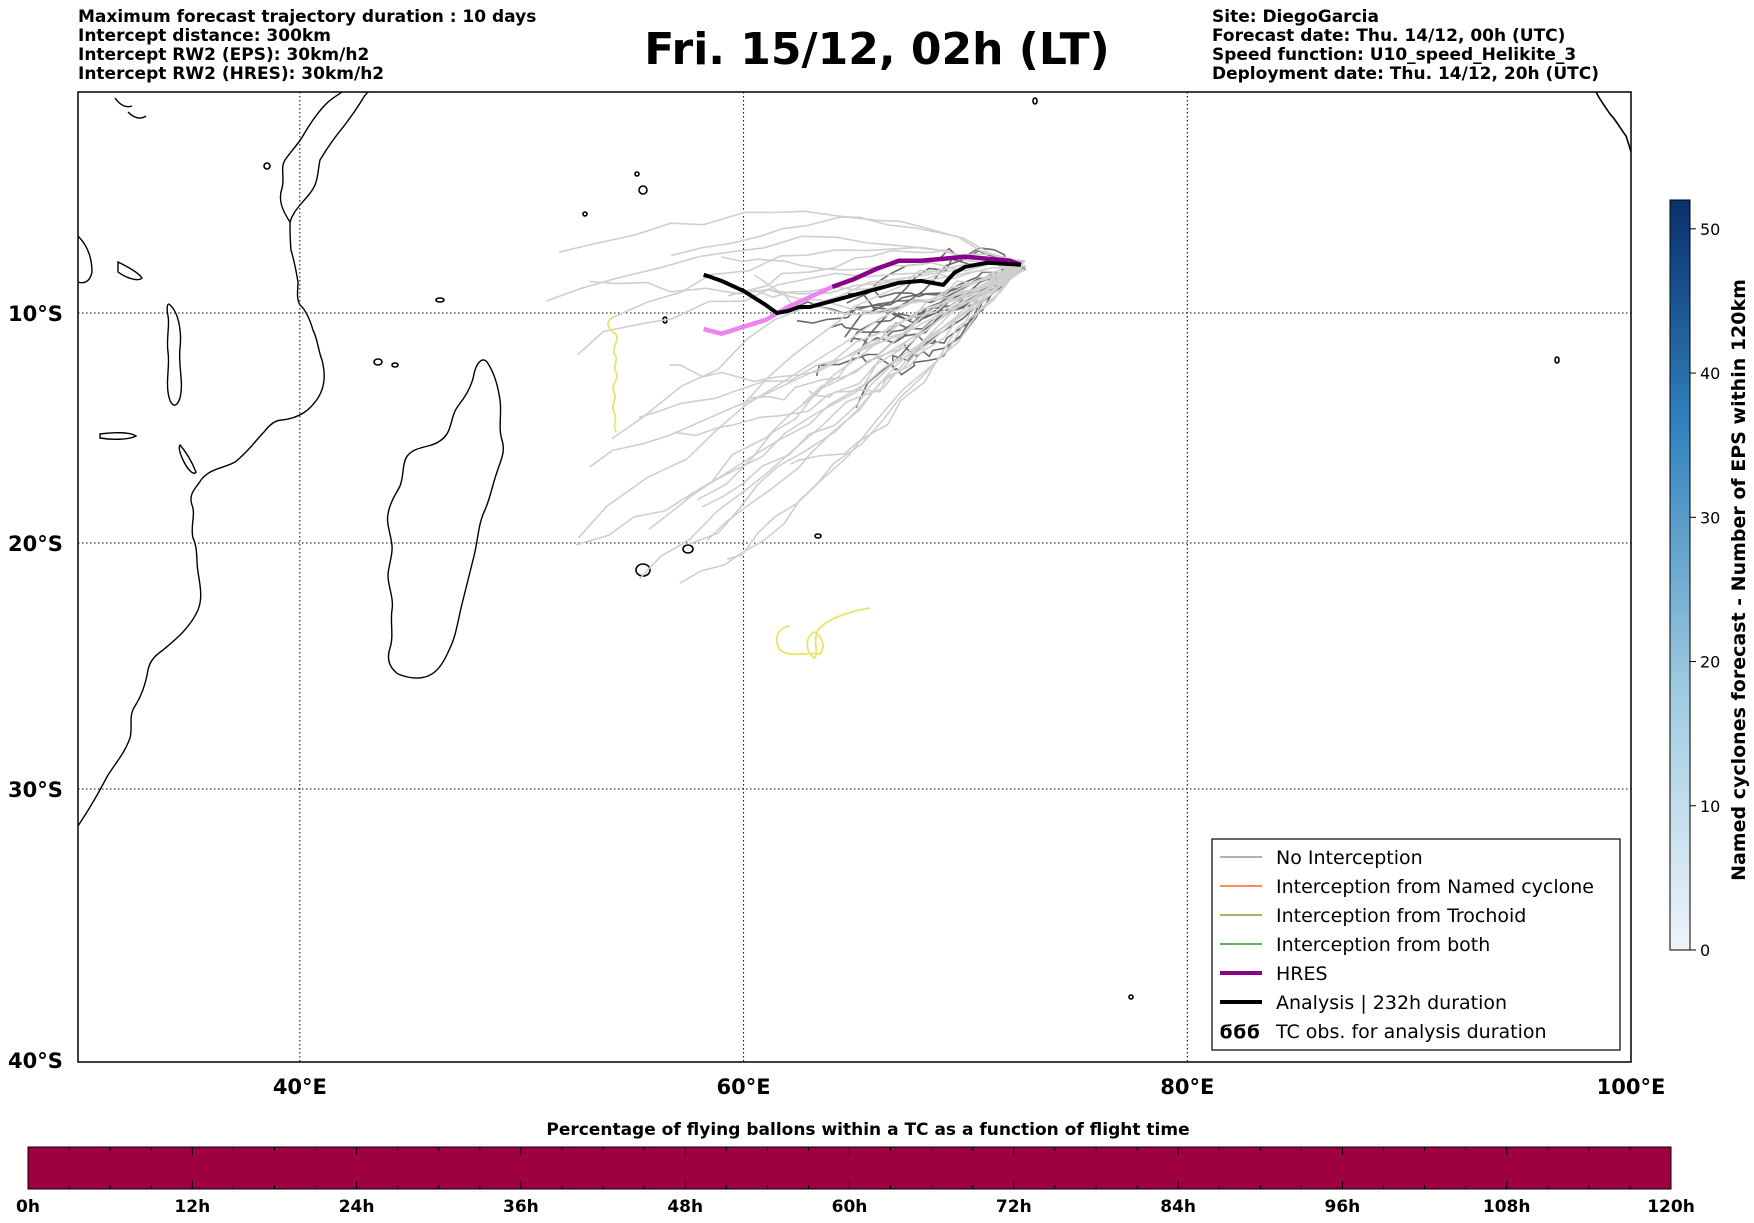  What do you see at coordinates (187, 458) in the screenshot?
I see `lake-malawi` at bounding box center [187, 458].